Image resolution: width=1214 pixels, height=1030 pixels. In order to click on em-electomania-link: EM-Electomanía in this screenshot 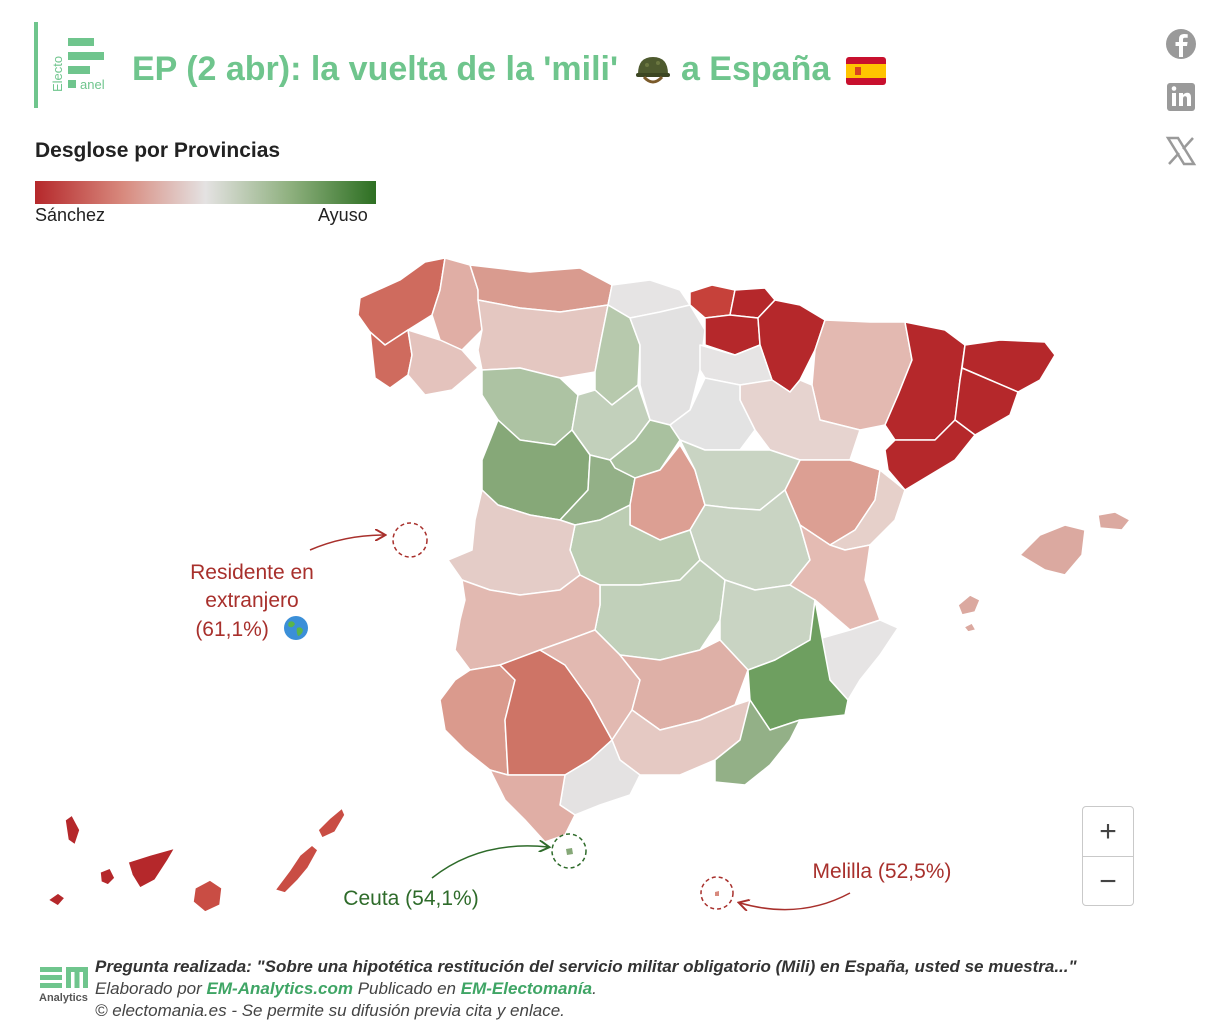, I will do `click(526, 988)`.